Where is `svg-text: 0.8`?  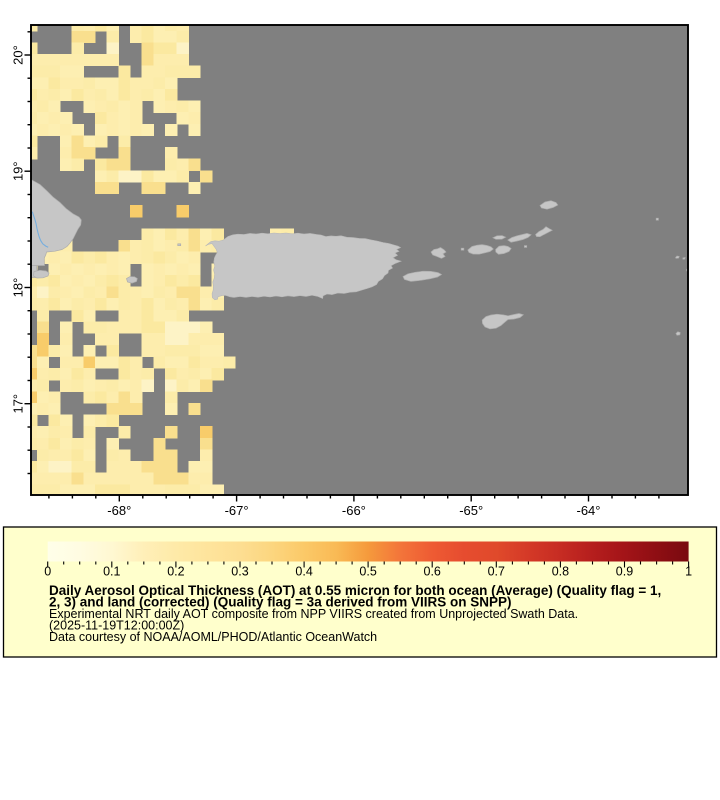 svg-text: 0.8 is located at coordinates (560, 572).